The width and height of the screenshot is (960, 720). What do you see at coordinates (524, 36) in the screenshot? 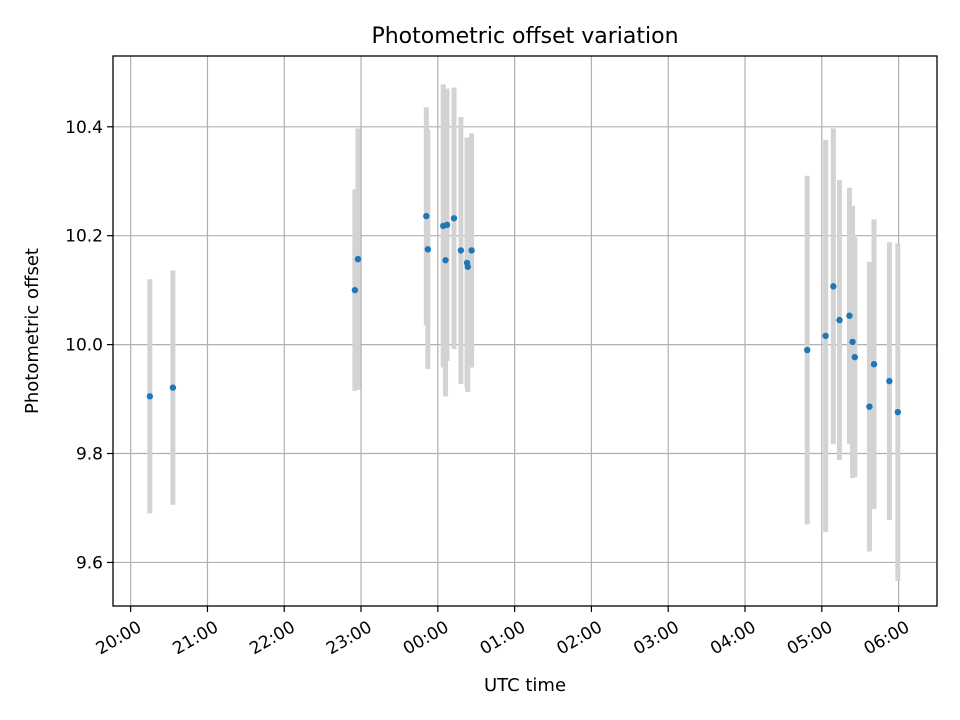
I see `chart-title: Photometric offset variation` at bounding box center [524, 36].